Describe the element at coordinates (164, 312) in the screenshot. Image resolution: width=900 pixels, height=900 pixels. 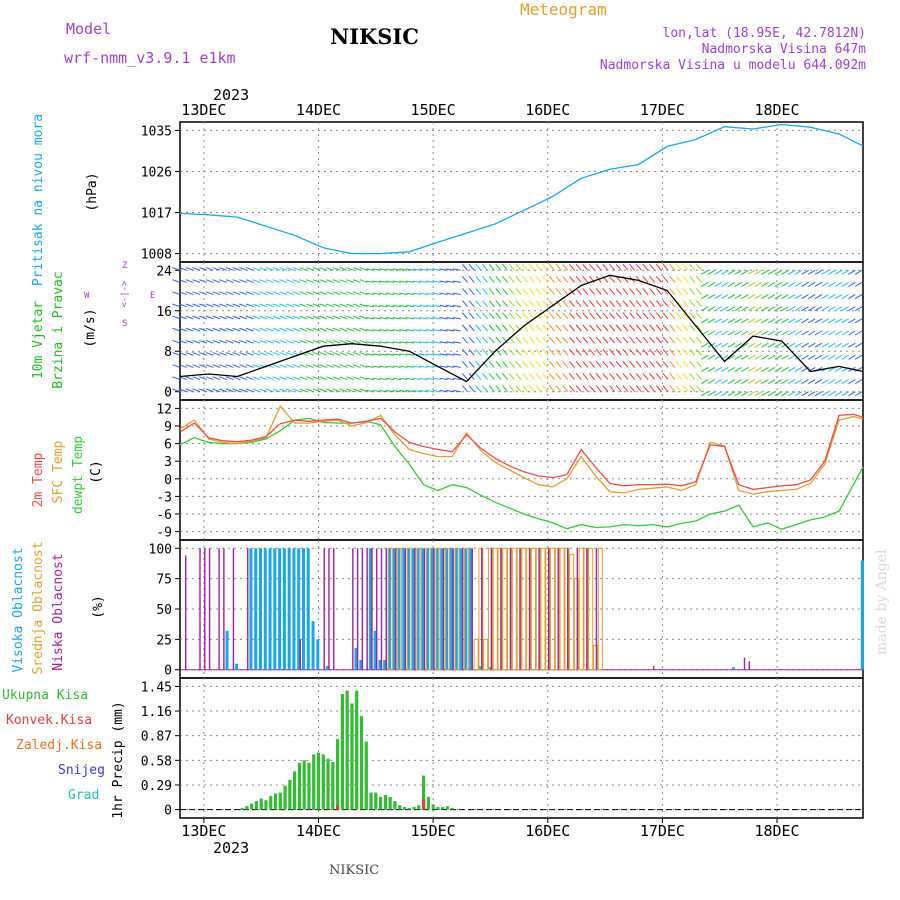
I see `y-tick-label: 16` at that location.